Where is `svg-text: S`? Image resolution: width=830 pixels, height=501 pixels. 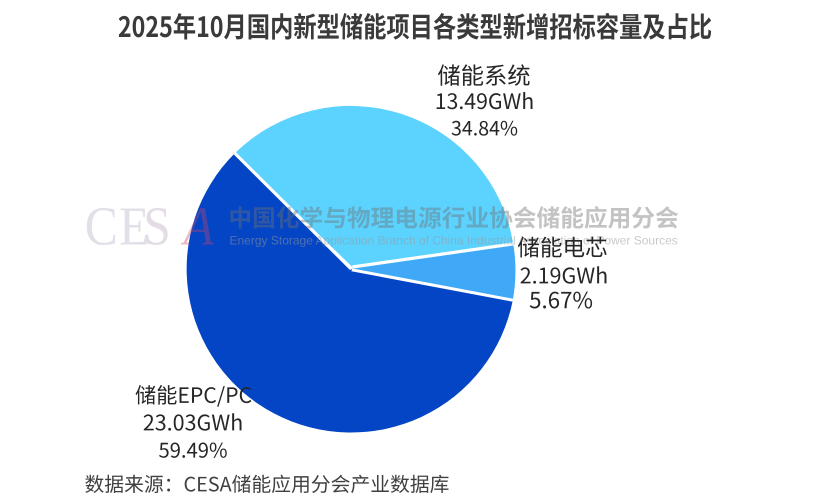 svg-text: S is located at coordinates (157, 226).